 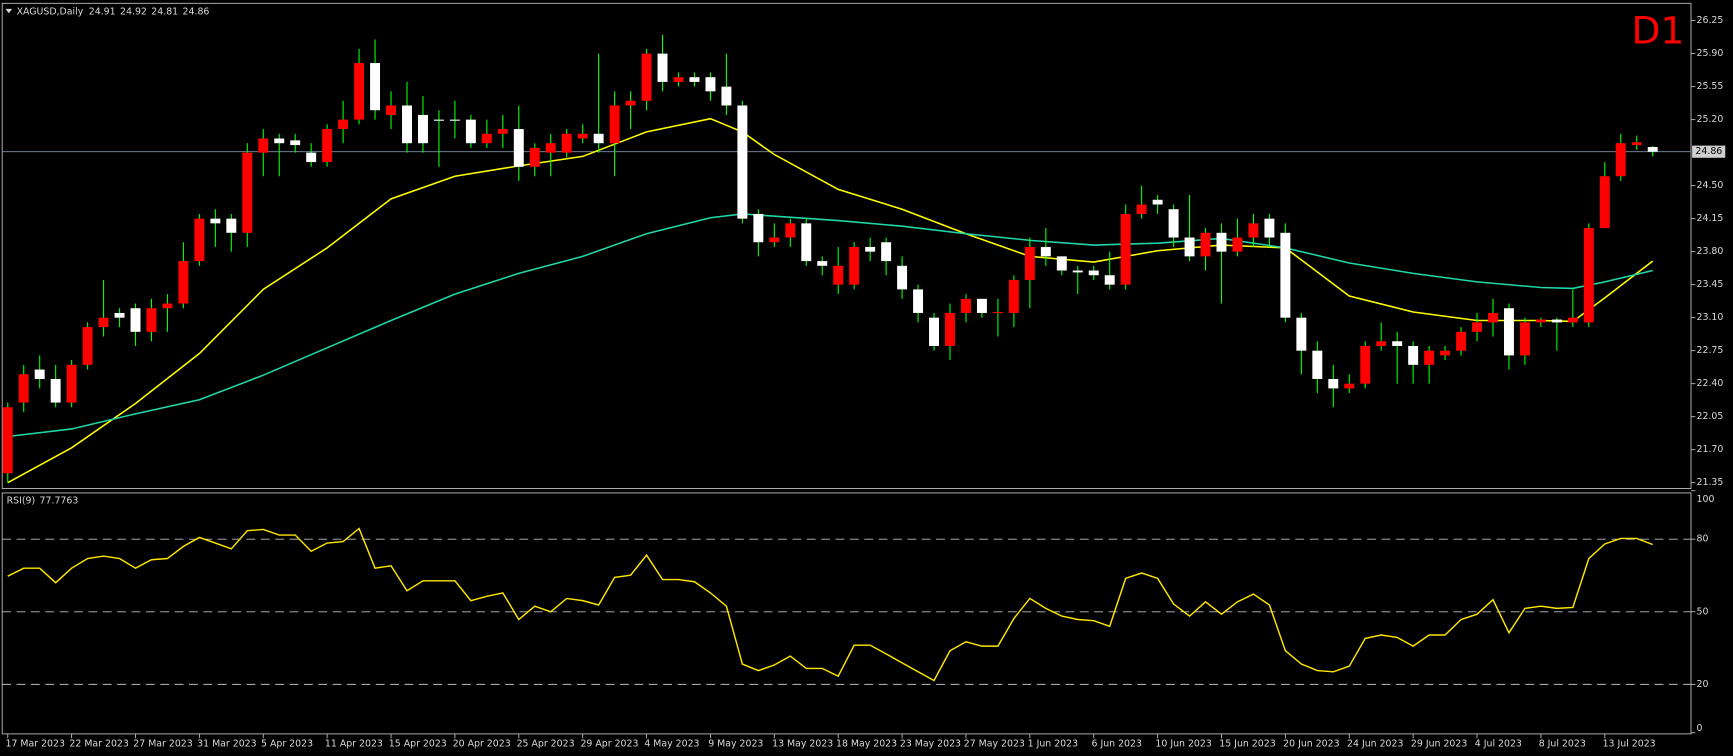 I want to click on y-tick-label: 50, so click(x=1703, y=611).